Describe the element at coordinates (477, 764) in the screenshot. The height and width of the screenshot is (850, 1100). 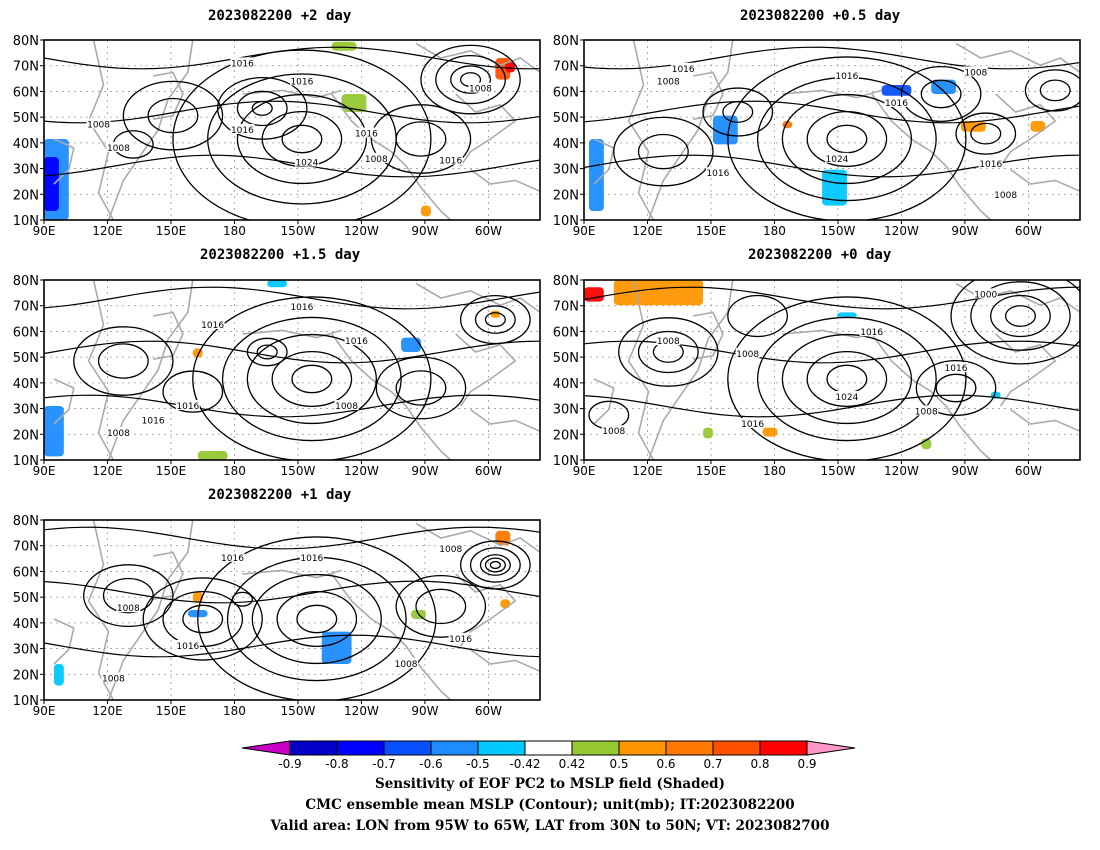
I see `colorbar-tick-label: -0.5` at that location.